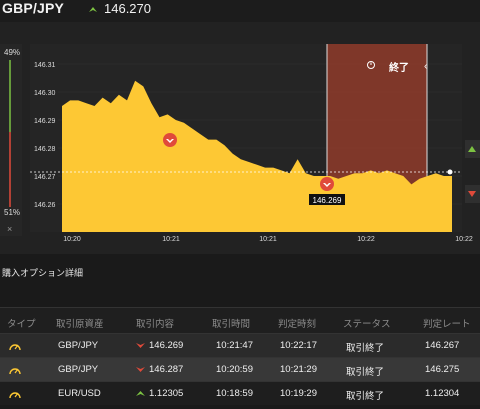 Image resolution: width=480 pixels, height=409 pixels. I want to click on y-tick-label: 146.31, so click(45, 65).